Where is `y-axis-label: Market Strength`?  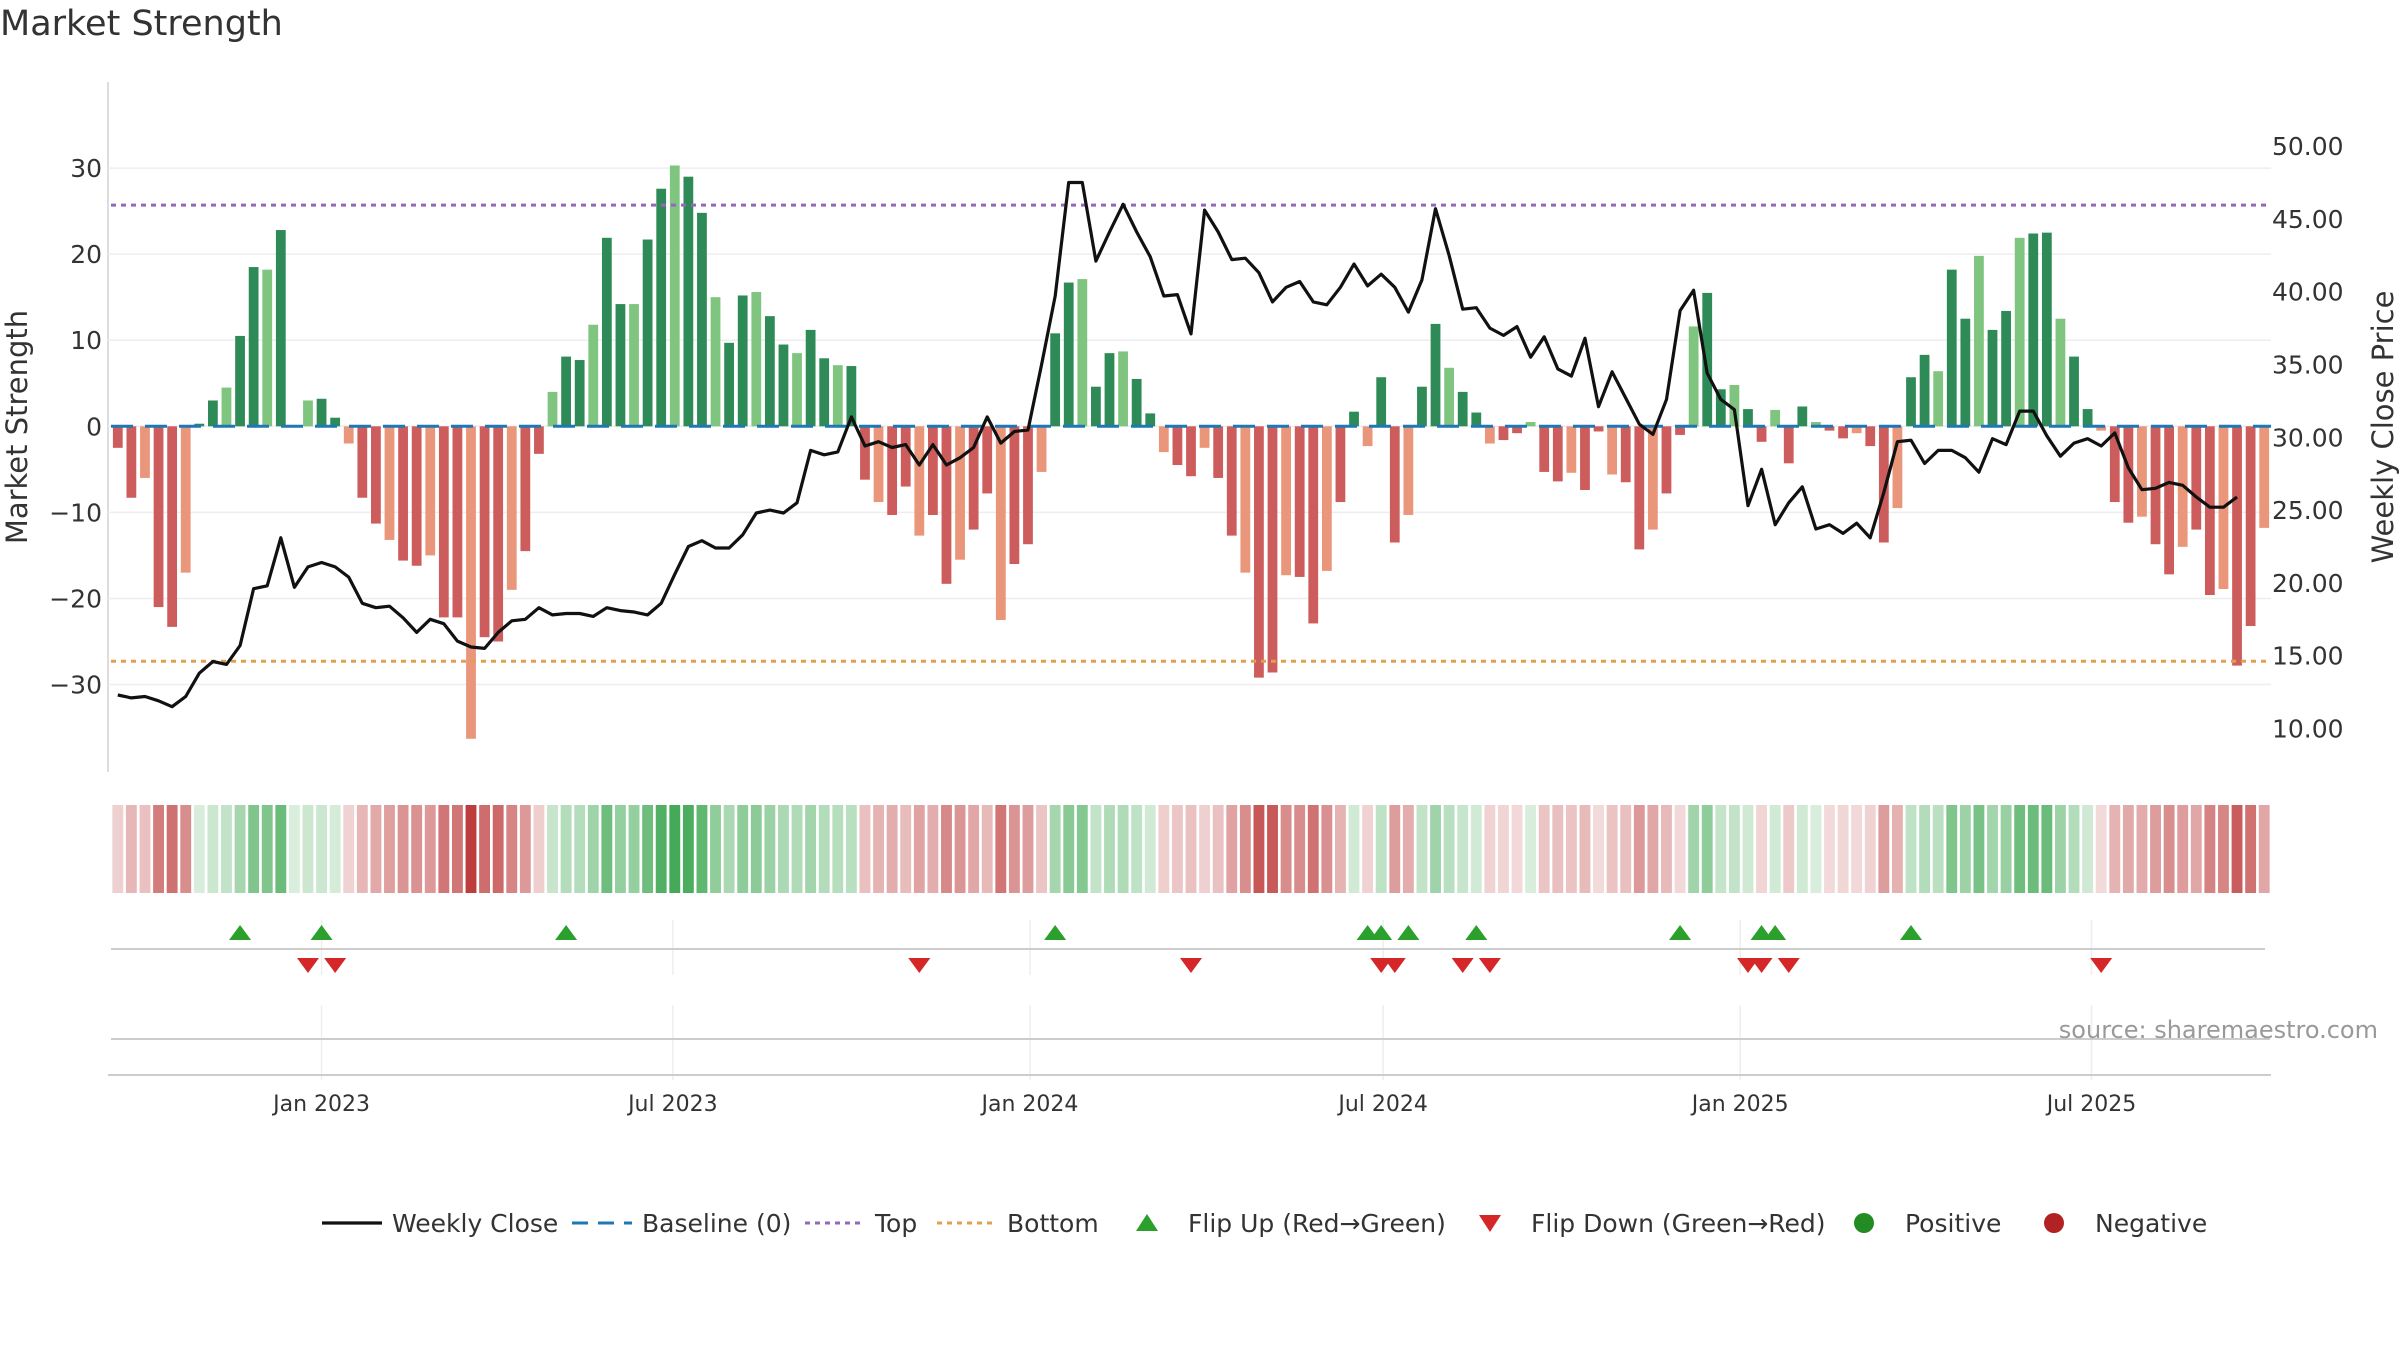
y-axis-label: Market Strength is located at coordinates (17, 427).